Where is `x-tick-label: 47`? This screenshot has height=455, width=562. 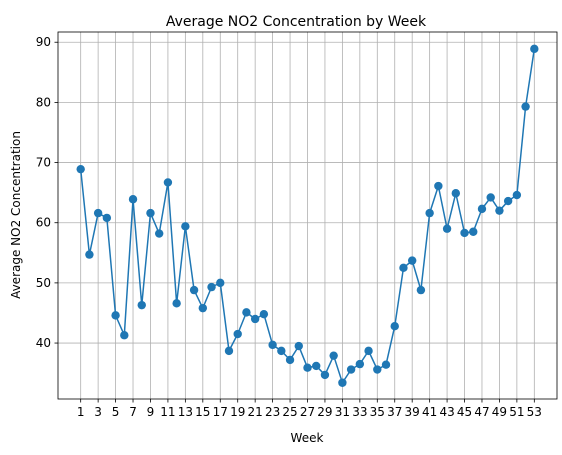
x-tick-label: 47 is located at coordinates (481, 412).